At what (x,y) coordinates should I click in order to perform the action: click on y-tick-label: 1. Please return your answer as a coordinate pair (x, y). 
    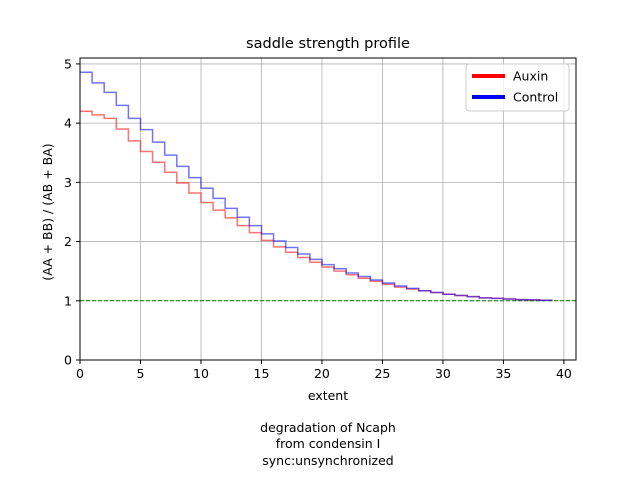
    Looking at the image, I should click on (68, 300).